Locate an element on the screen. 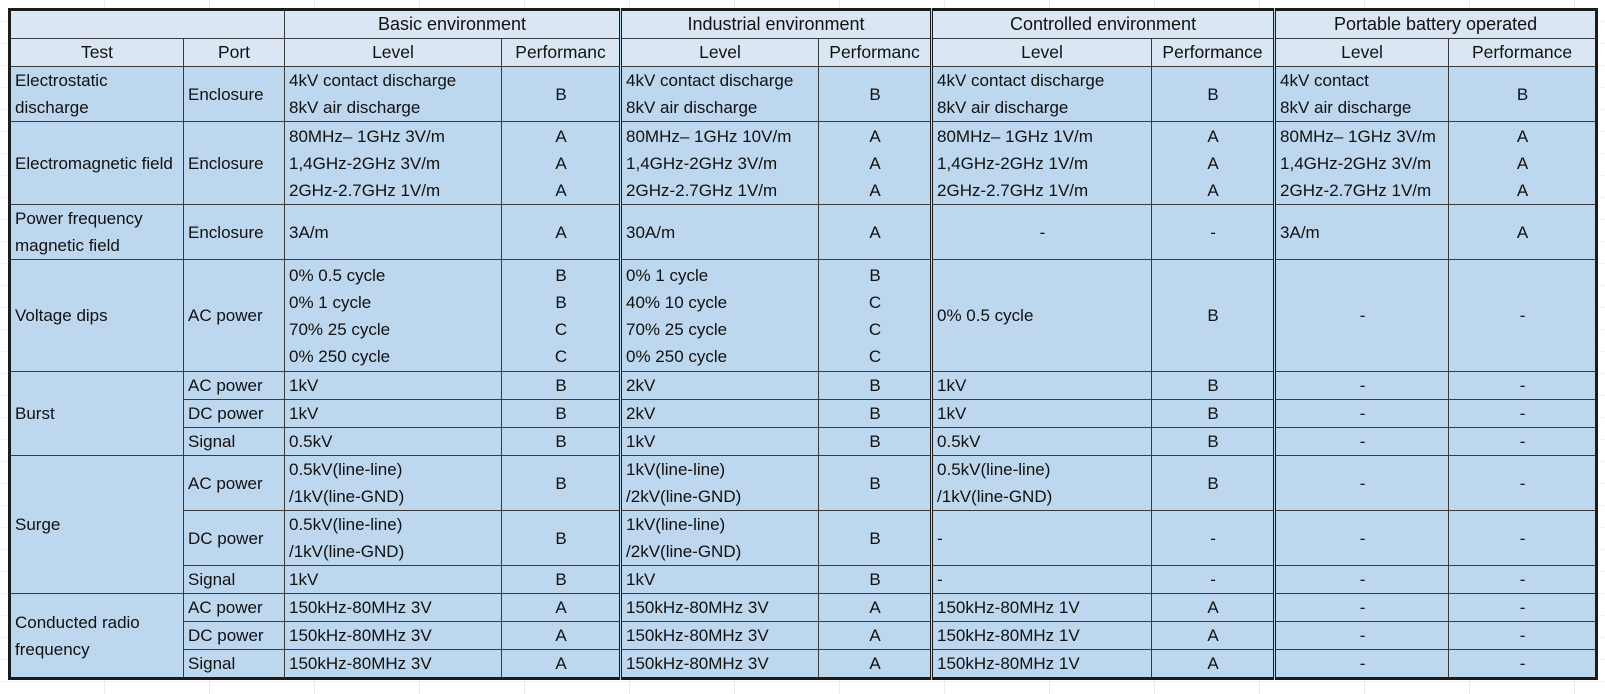 Image resolution: width=1605 pixels, height=694 pixels. cell-level-industrial: 1kV(line-line) /2kV(line-GND) is located at coordinates (719, 538).